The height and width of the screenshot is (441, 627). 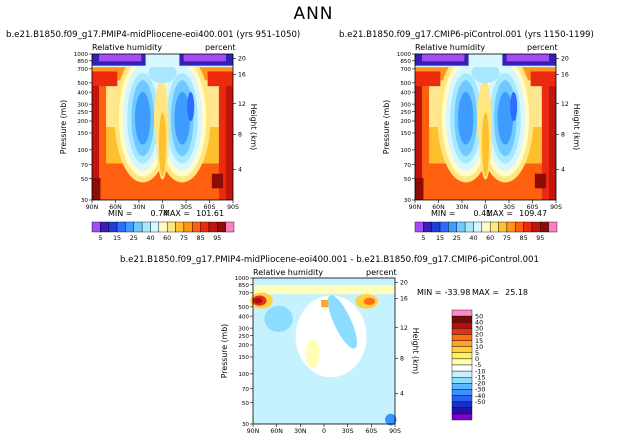 What do you see at coordinates (242, 104) in the screenshot?
I see `left-htick-label-2: 12` at bounding box center [242, 104].